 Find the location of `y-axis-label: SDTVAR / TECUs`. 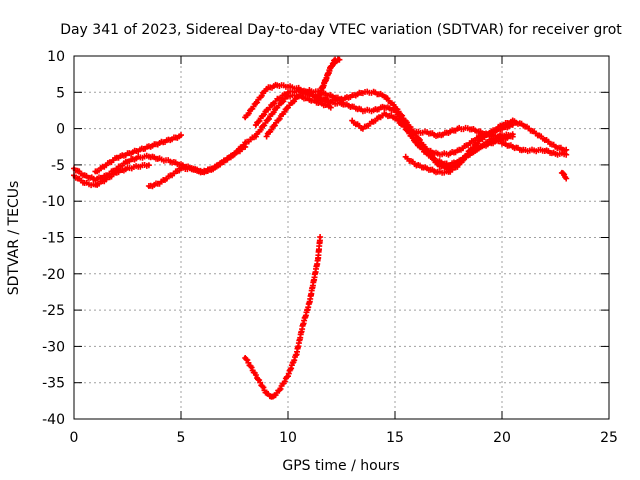

y-axis-label: SDTVAR / TECUs is located at coordinates (14, 238).